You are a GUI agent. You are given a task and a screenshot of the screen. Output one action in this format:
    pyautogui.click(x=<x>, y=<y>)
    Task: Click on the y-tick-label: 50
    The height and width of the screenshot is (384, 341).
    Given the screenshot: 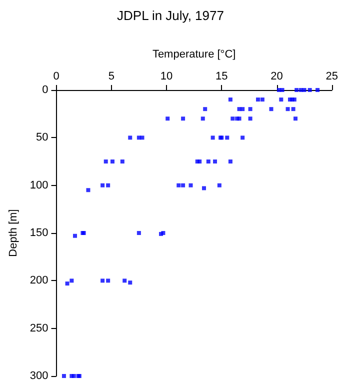 What is the action you would take?
    pyautogui.click(x=42, y=138)
    